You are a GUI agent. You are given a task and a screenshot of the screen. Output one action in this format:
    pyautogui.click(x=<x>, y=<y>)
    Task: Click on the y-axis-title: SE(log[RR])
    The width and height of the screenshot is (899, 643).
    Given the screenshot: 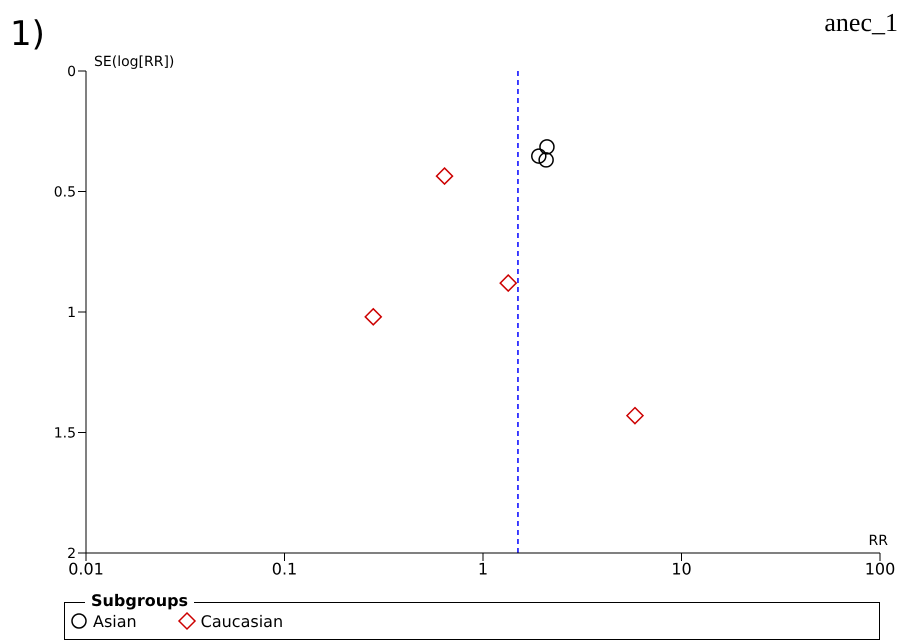 What is the action you would take?
    pyautogui.click(x=134, y=62)
    